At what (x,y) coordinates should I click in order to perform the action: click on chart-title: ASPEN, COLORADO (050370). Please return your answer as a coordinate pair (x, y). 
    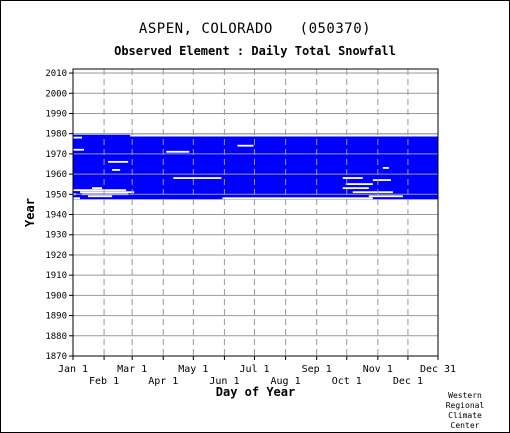
    Looking at the image, I should click on (255, 29).